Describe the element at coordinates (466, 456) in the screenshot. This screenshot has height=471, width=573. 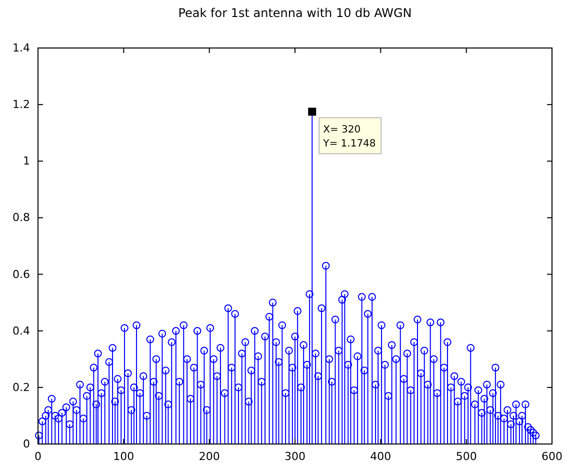
I see `x-tick-label: 500` at that location.